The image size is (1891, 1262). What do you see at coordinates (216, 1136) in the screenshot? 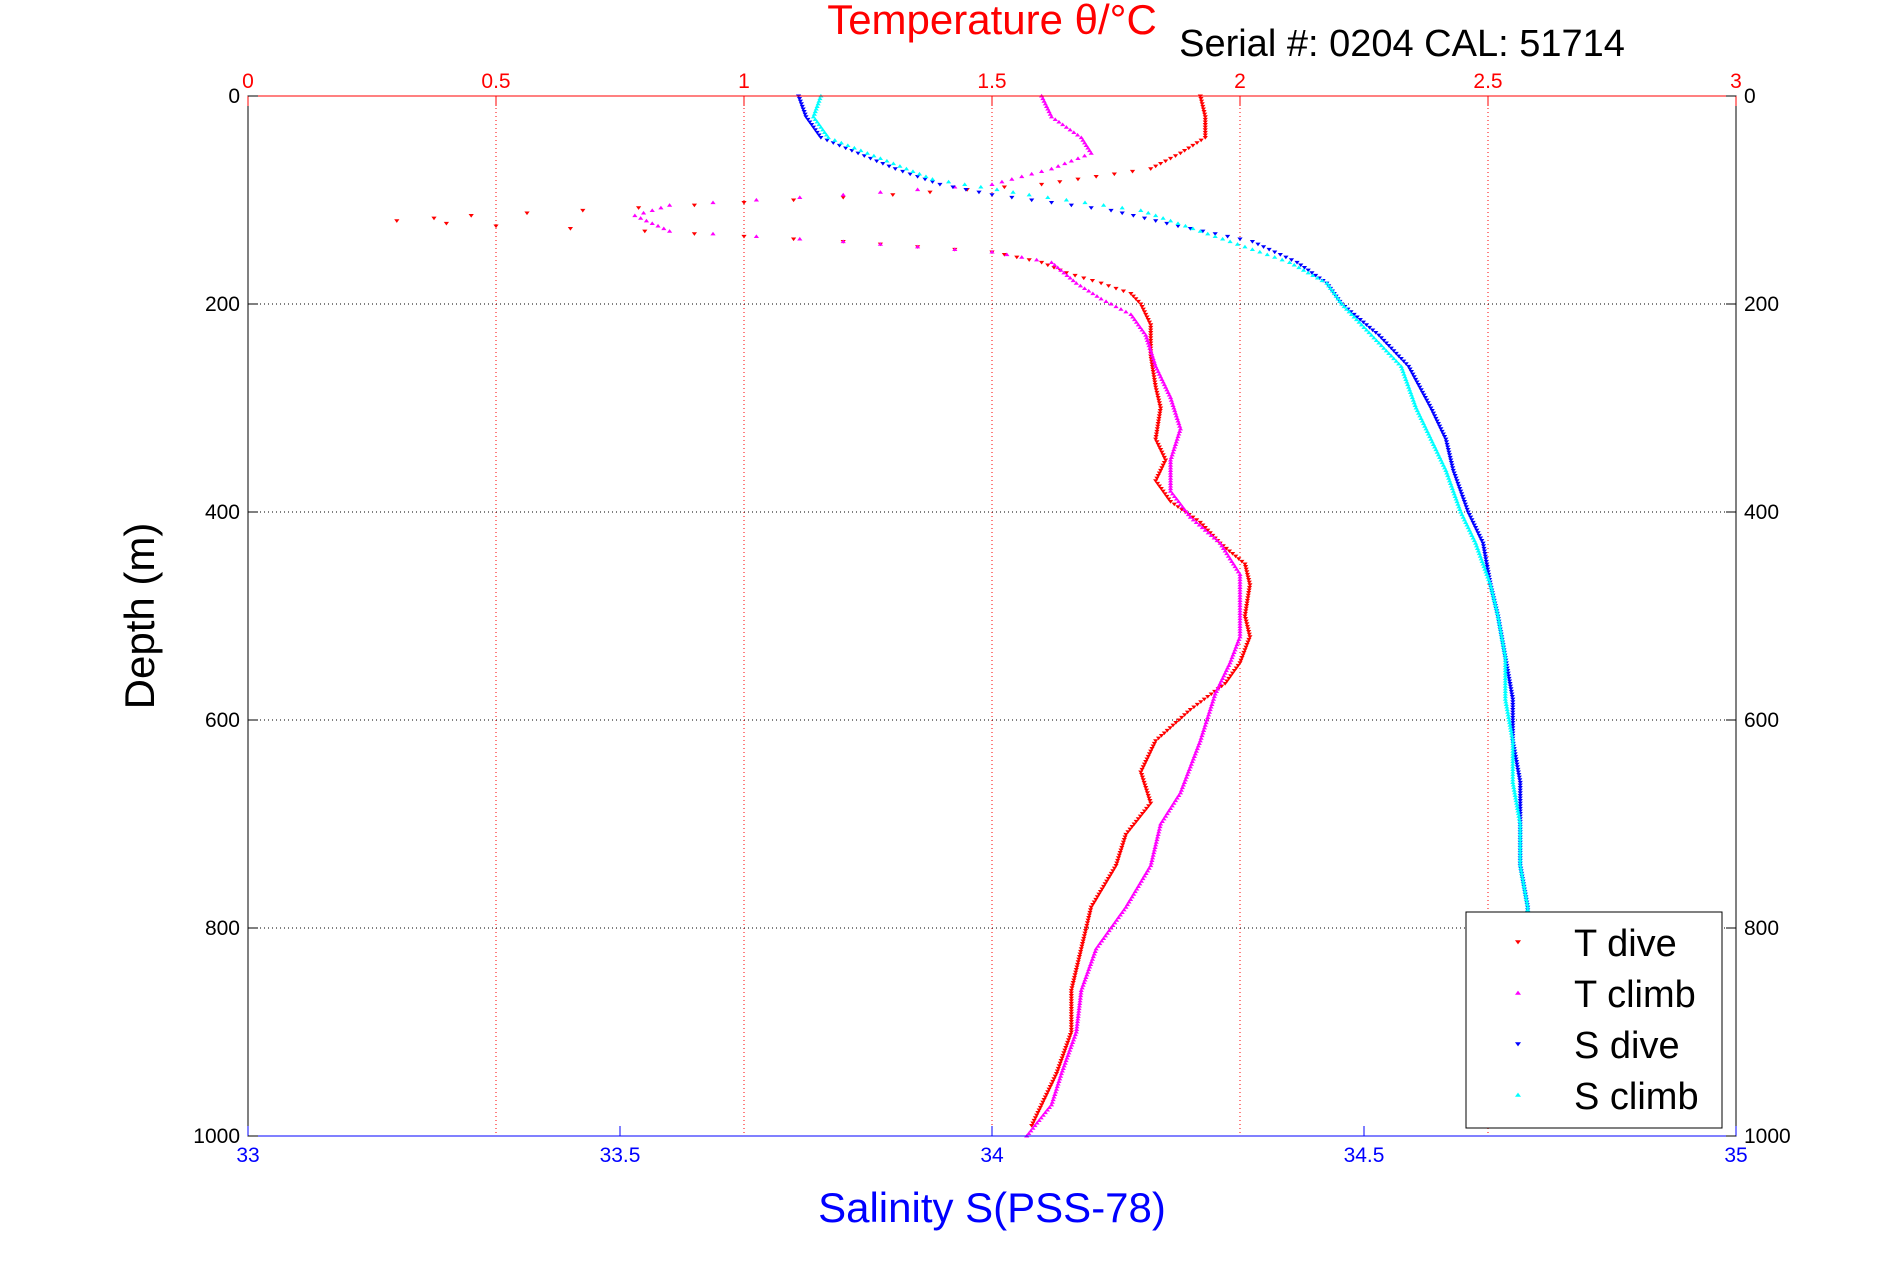
I see `depth-tick-label-left: 1000` at bounding box center [216, 1136].